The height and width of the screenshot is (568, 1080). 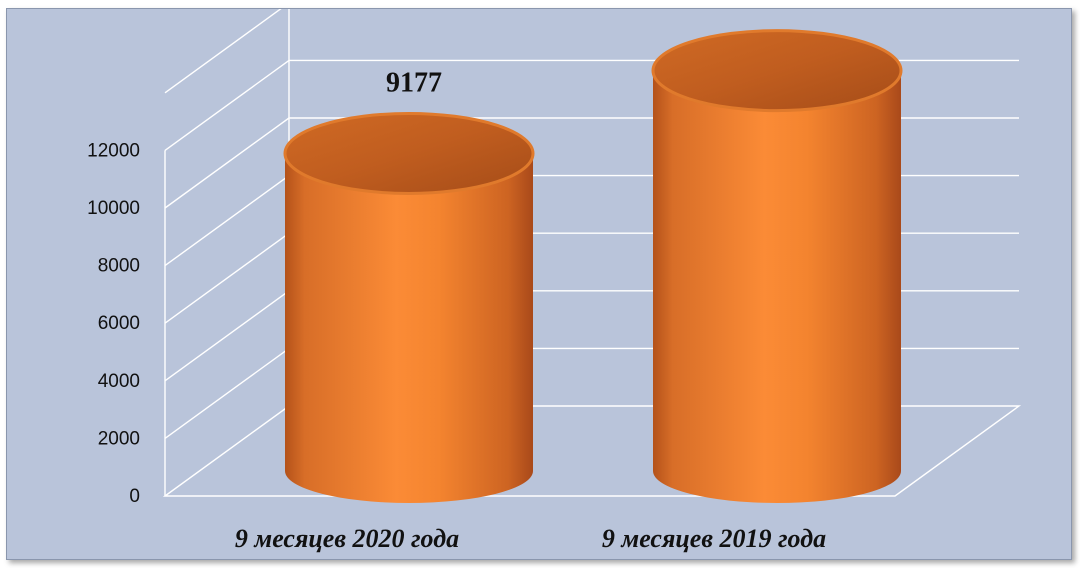 I want to click on y-tick-label: 0, so click(x=134, y=496).